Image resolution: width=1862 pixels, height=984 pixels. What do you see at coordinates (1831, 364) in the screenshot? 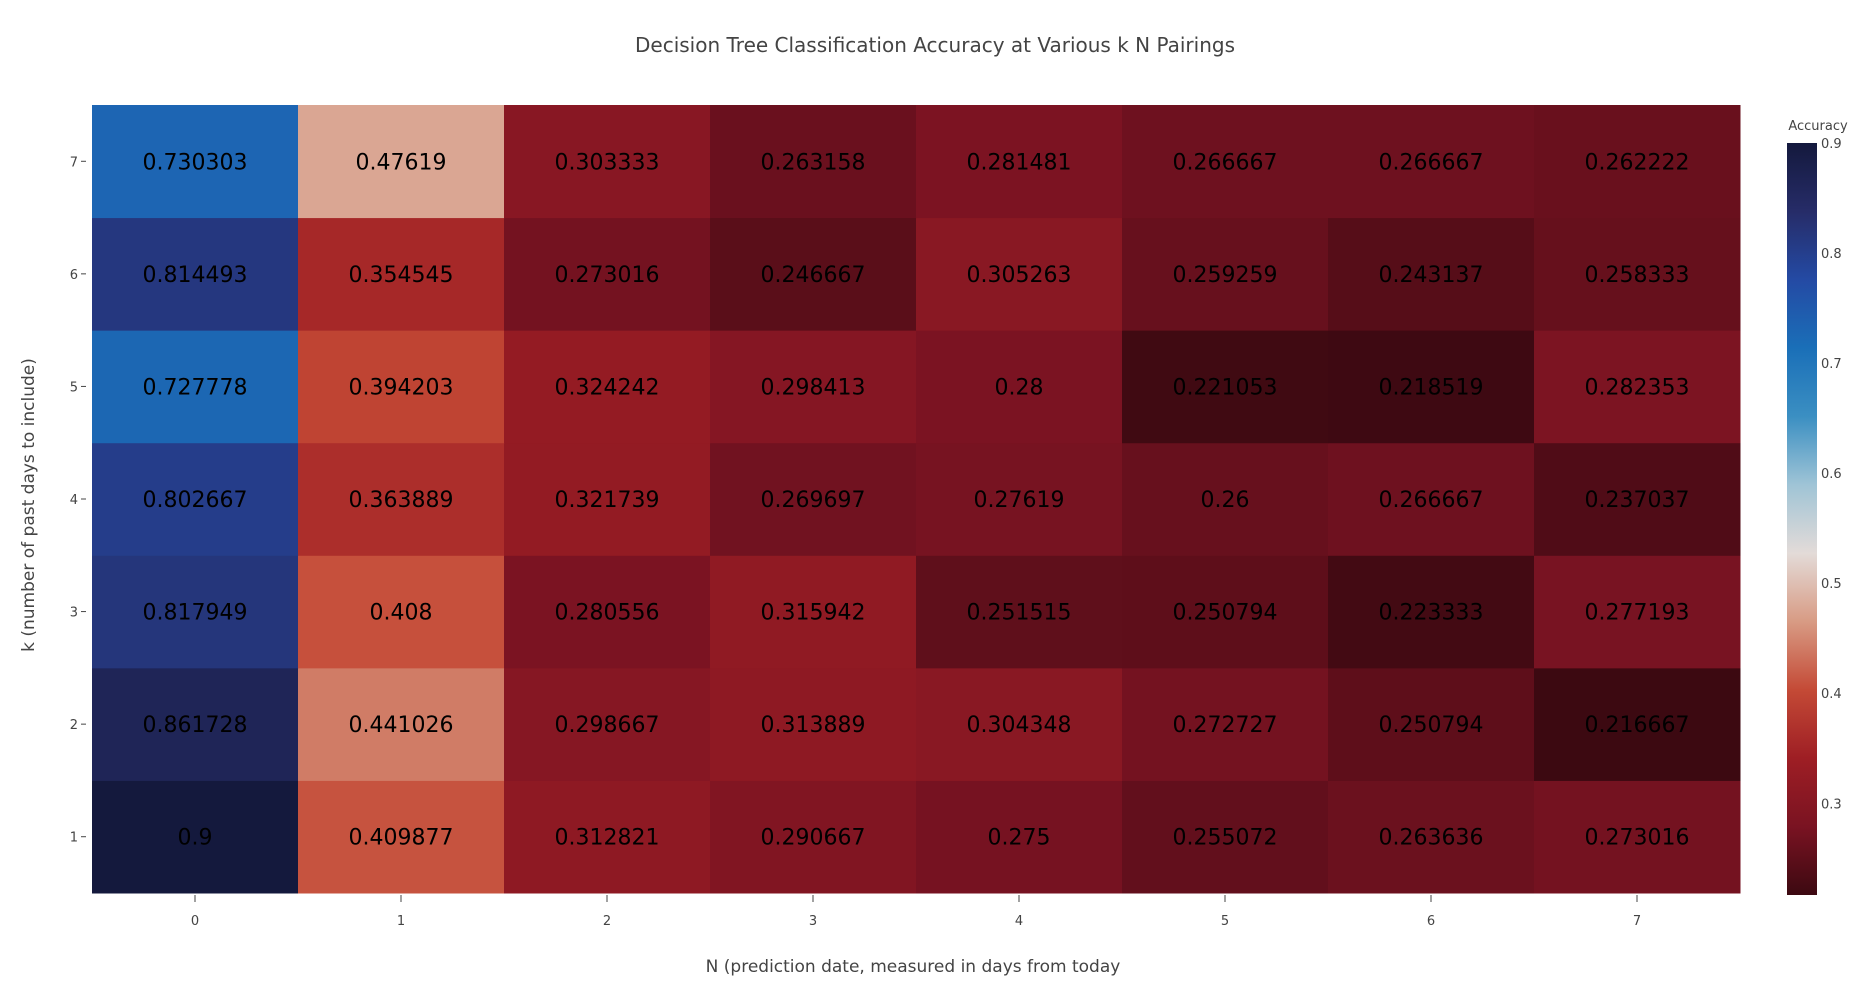
I see `colorbar-tick-label: 0.7` at bounding box center [1831, 364].